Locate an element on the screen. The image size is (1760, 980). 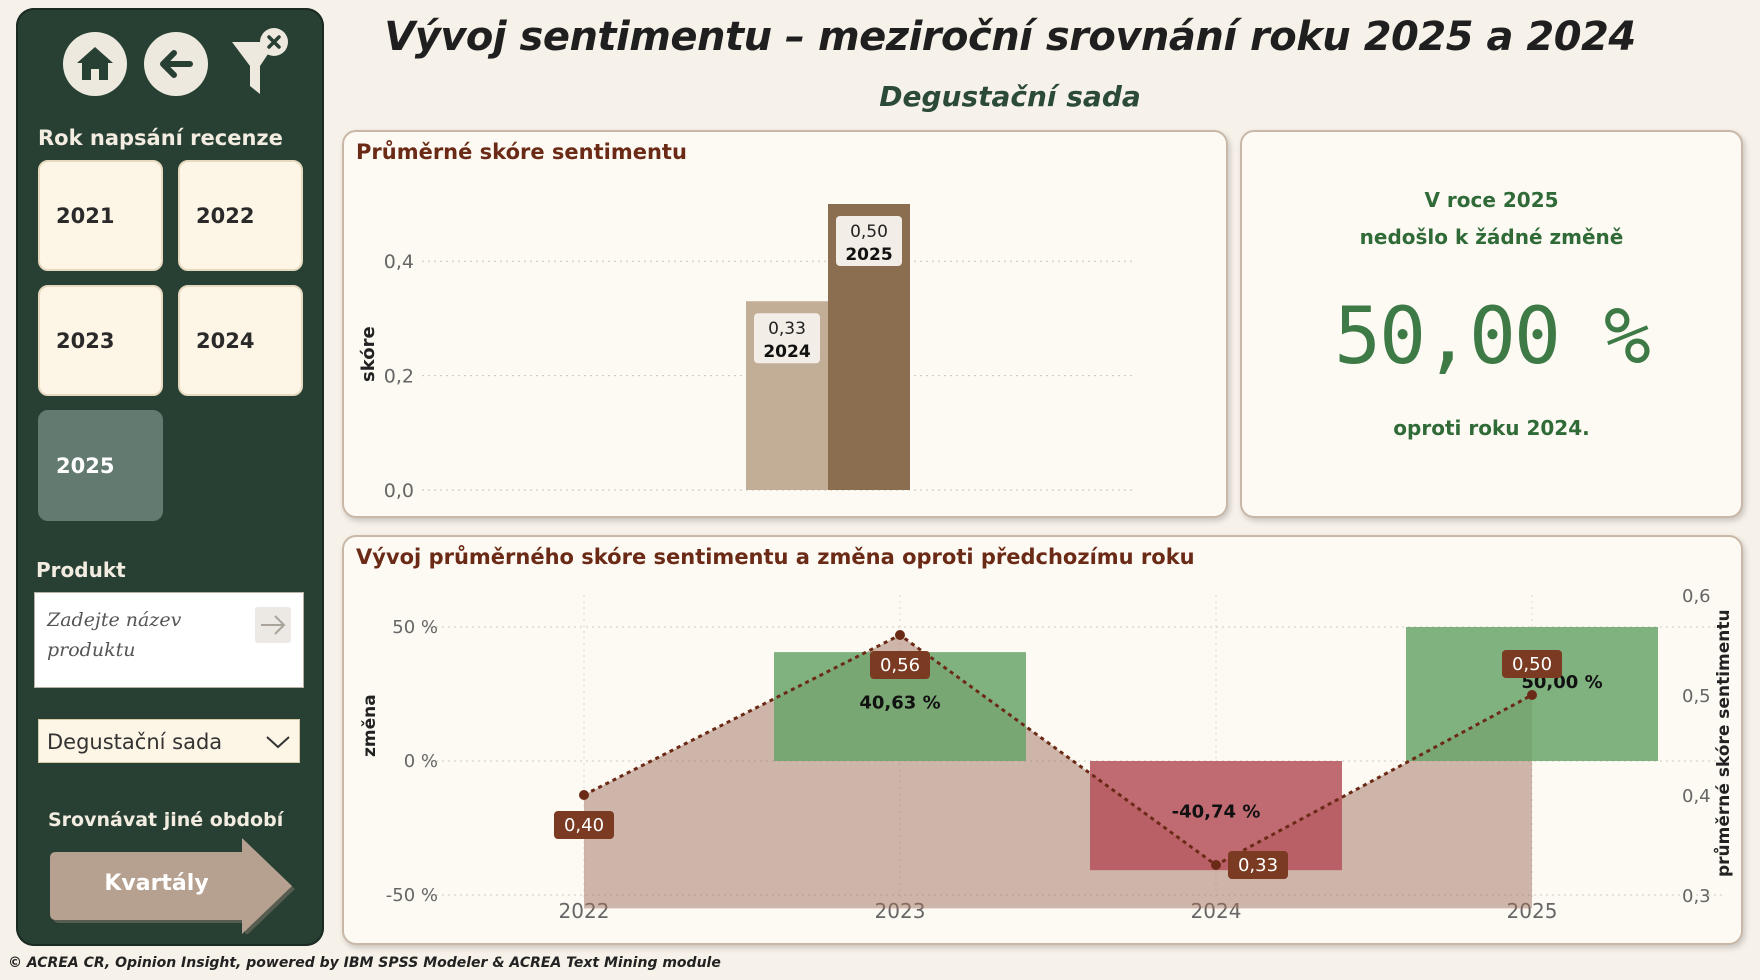
page-subtitle: Degustační sada is located at coordinates (1010, 96).